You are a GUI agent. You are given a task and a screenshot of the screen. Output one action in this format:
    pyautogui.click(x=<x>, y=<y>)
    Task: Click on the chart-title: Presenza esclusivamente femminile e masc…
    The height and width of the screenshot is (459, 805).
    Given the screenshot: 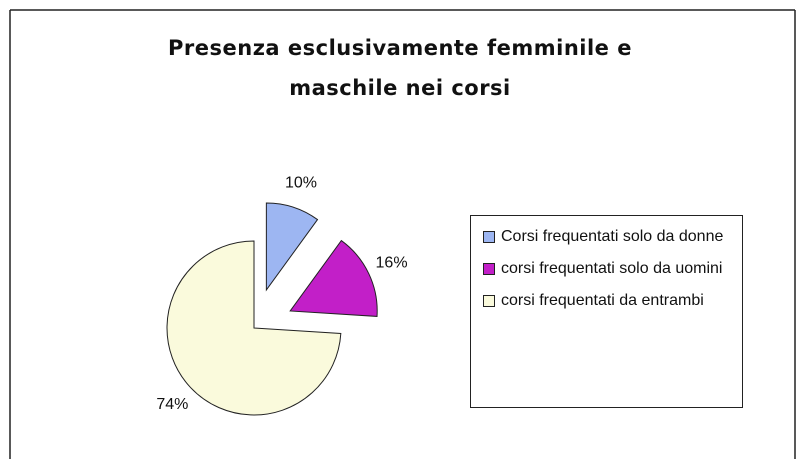 What is the action you would take?
    pyautogui.click(x=400, y=68)
    